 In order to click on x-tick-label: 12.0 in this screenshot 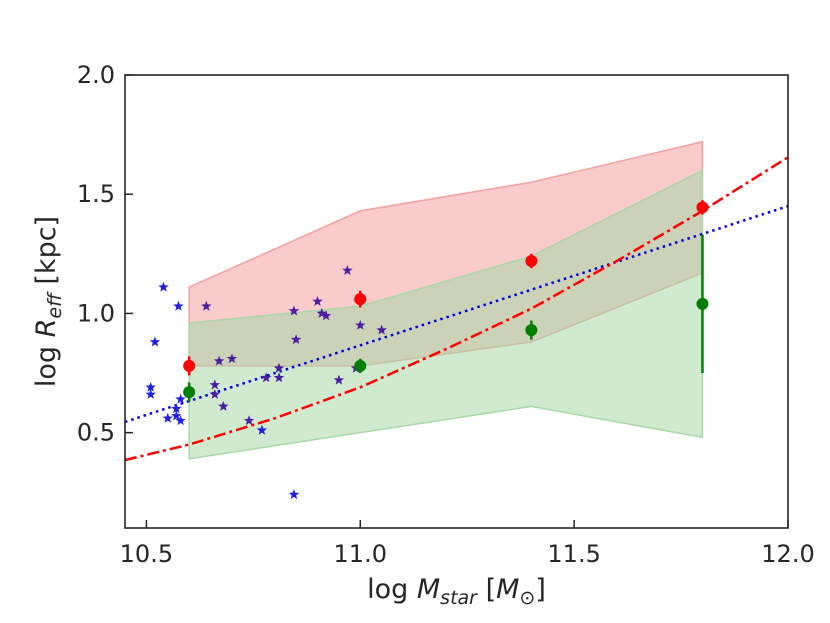, I will do `click(787, 554)`.